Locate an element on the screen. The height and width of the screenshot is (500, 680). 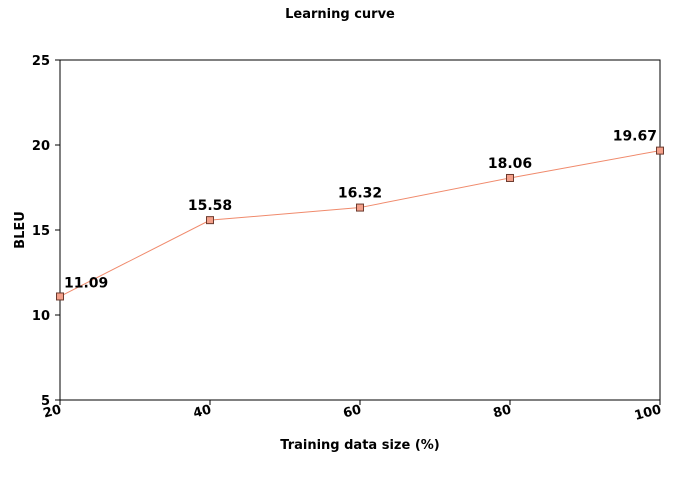
data-label: 15.58 is located at coordinates (210, 206).